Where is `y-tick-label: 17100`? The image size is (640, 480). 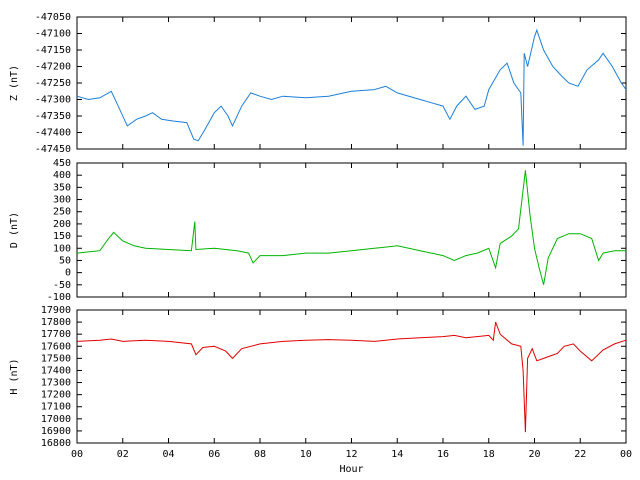
y-tick-label: 17100 is located at coordinates (56, 407).